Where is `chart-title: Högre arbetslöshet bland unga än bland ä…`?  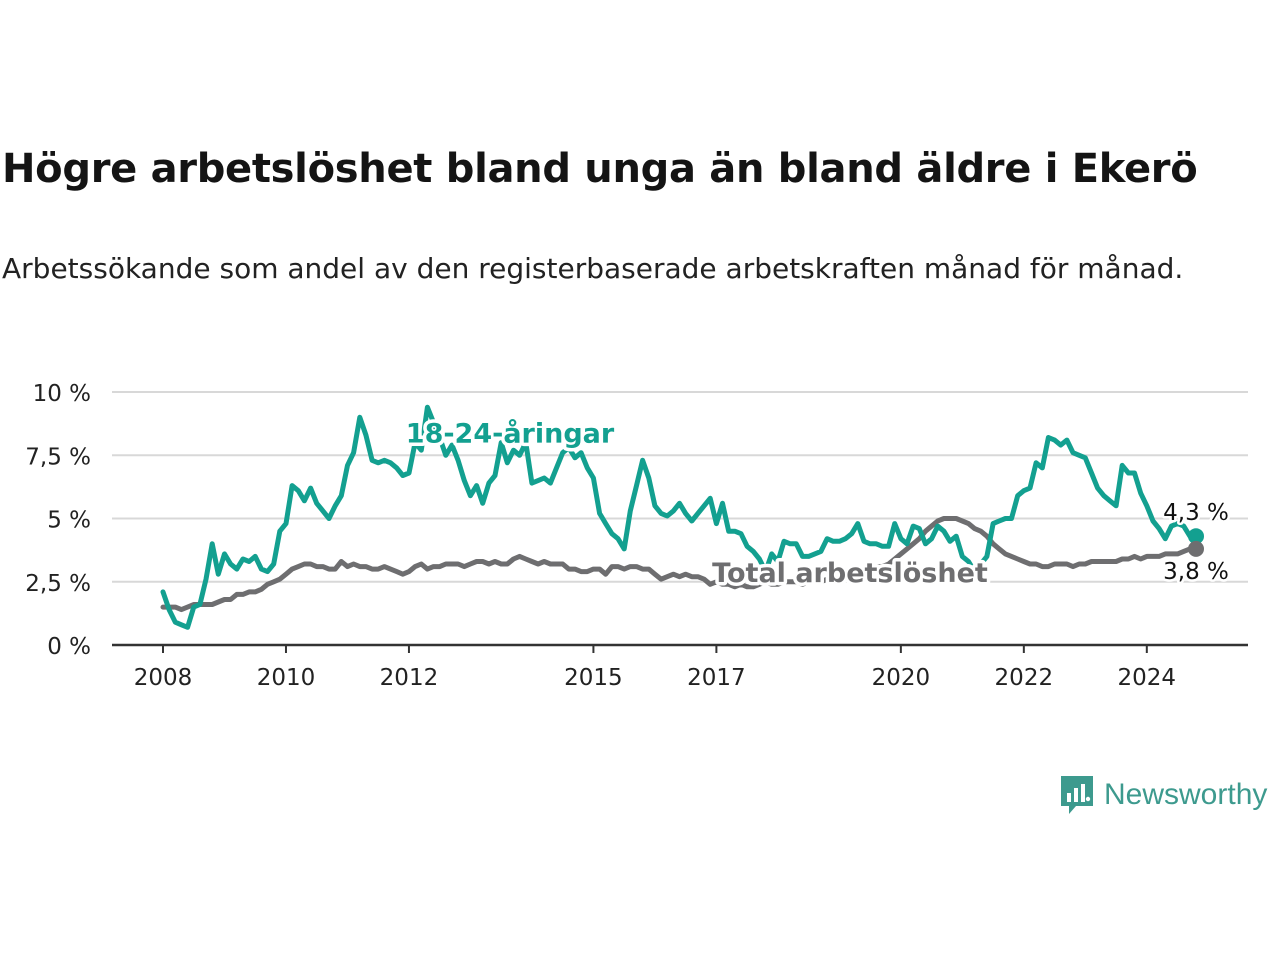 chart-title: Högre arbetslöshet bland unga än bland ä… is located at coordinates (600, 169).